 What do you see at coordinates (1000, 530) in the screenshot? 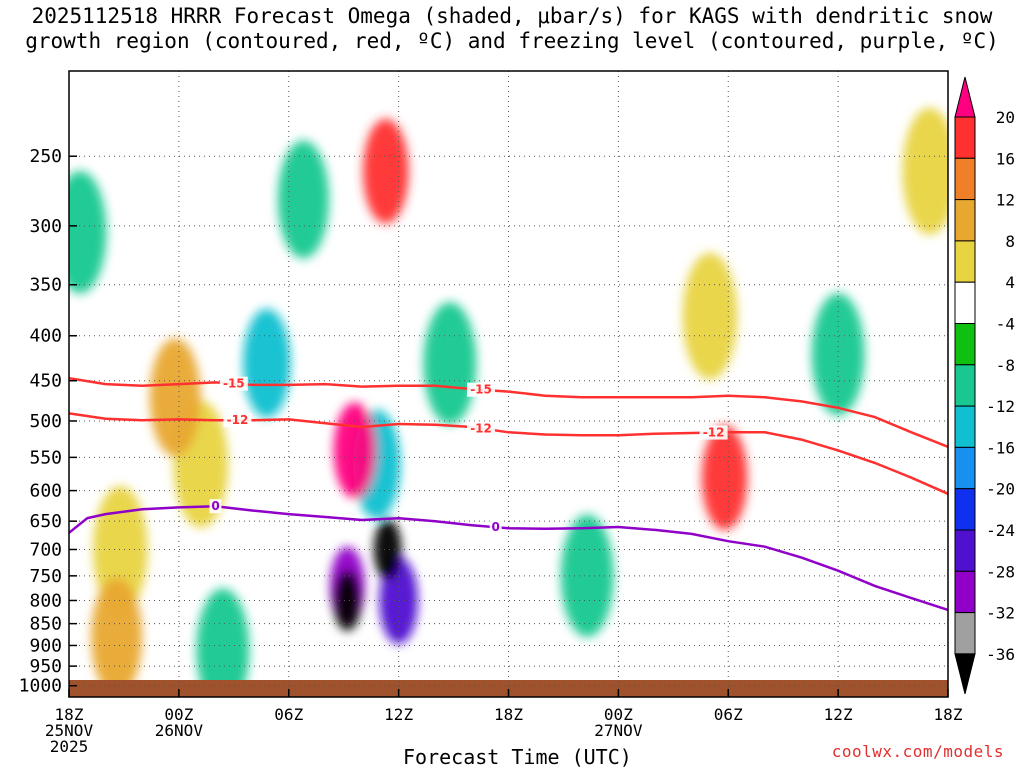
I see `colorbar-label: -24` at bounding box center [1000, 530].